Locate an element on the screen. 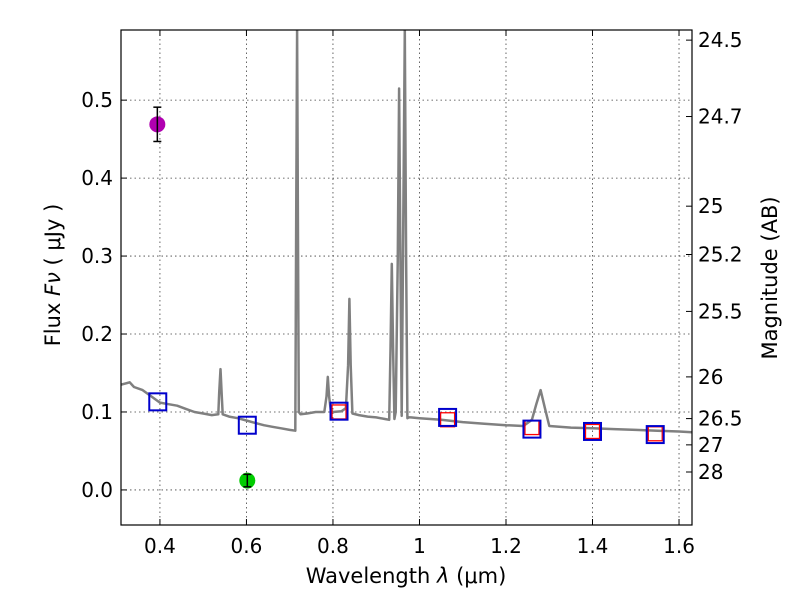  x-tick-label: 0.8 is located at coordinates (333, 546).